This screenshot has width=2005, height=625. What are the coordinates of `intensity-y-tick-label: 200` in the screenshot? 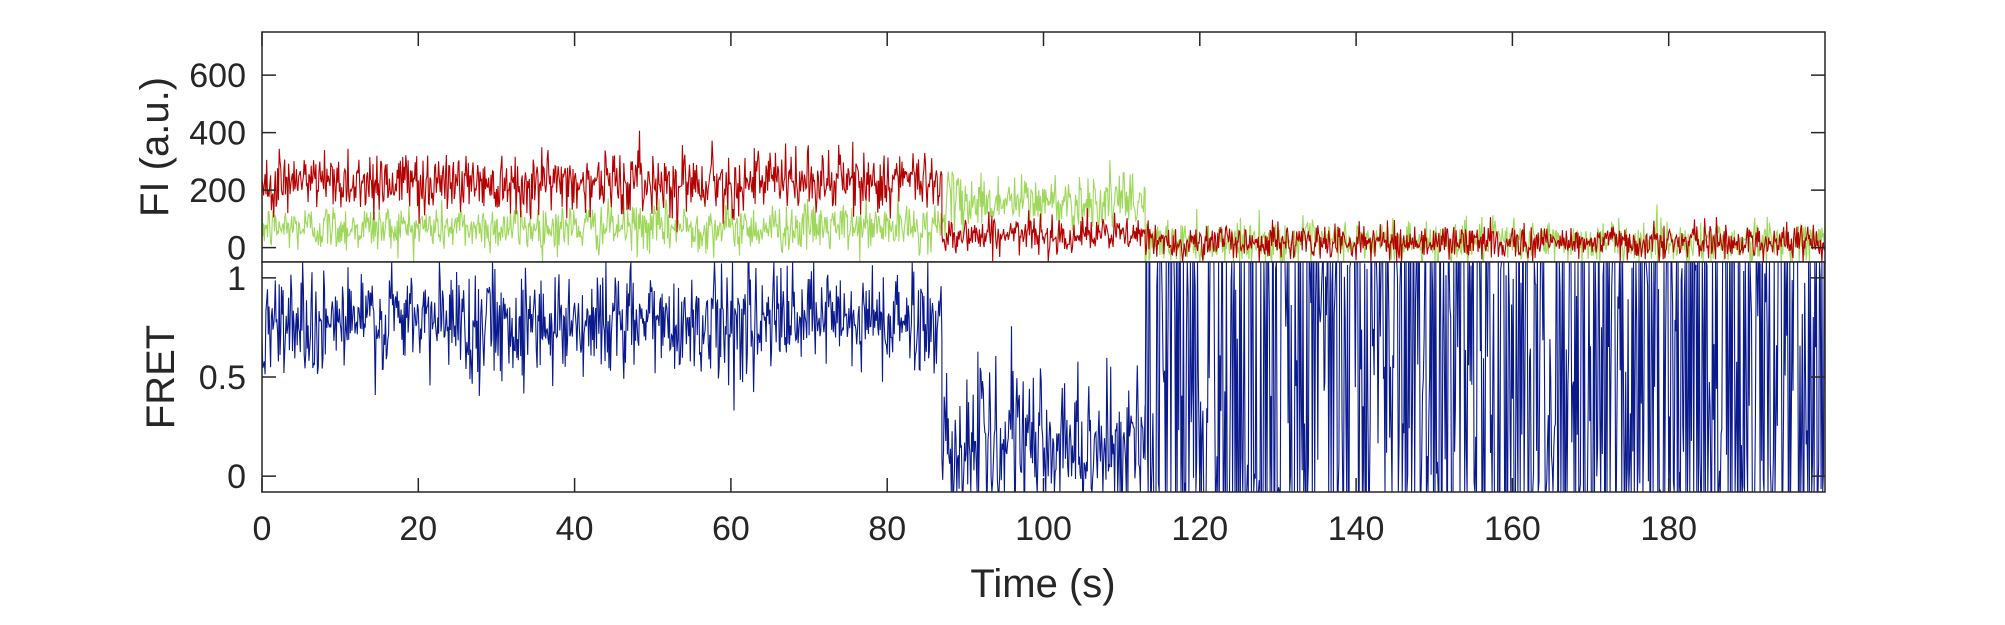 It's located at (217, 191).